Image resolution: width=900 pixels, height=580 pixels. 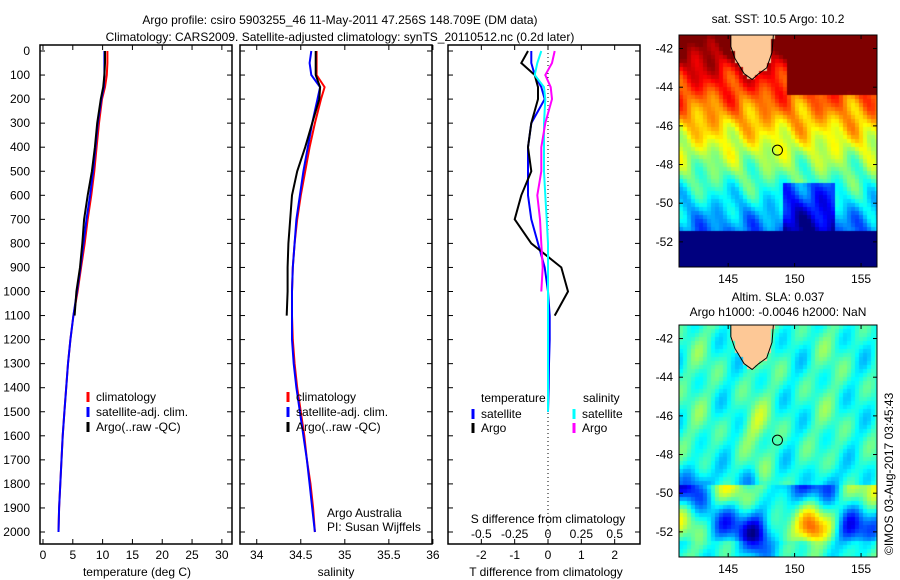 I want to click on sla-map-title: Altim. SLA: 0.037, so click(x=778, y=297).